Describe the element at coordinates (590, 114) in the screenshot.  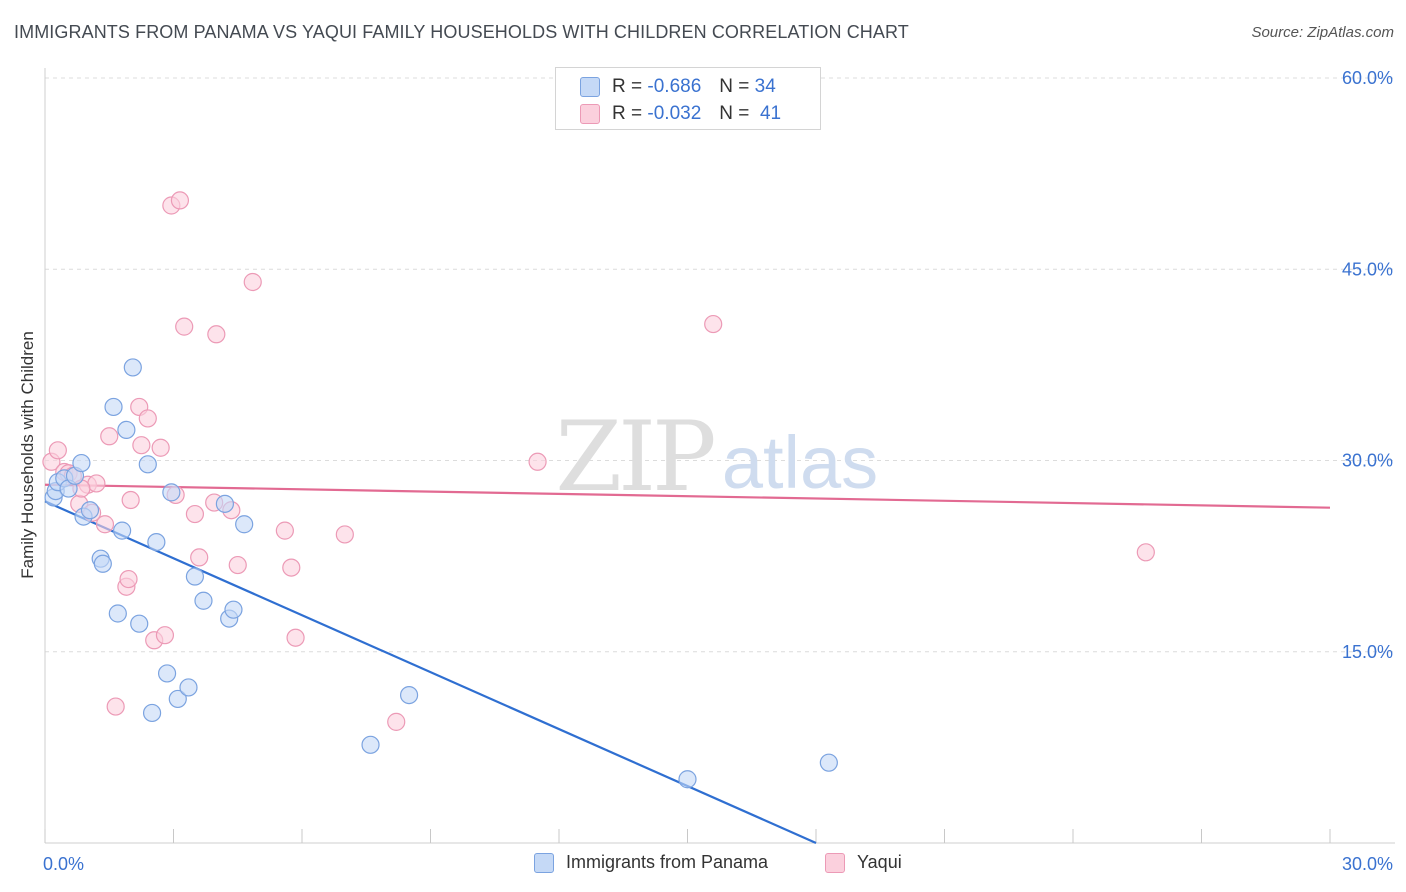
I see `yaqui-swatch` at that location.